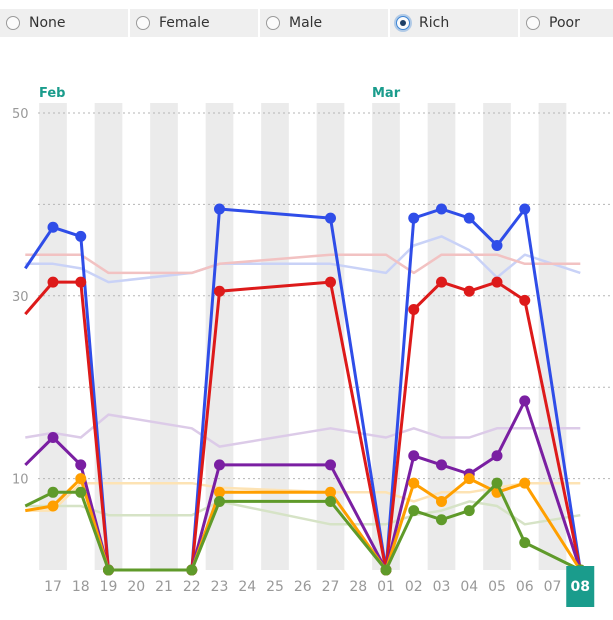 The image size is (613, 620). Describe the element at coordinates (136, 587) in the screenshot. I see `x-tick-label: 20` at that location.